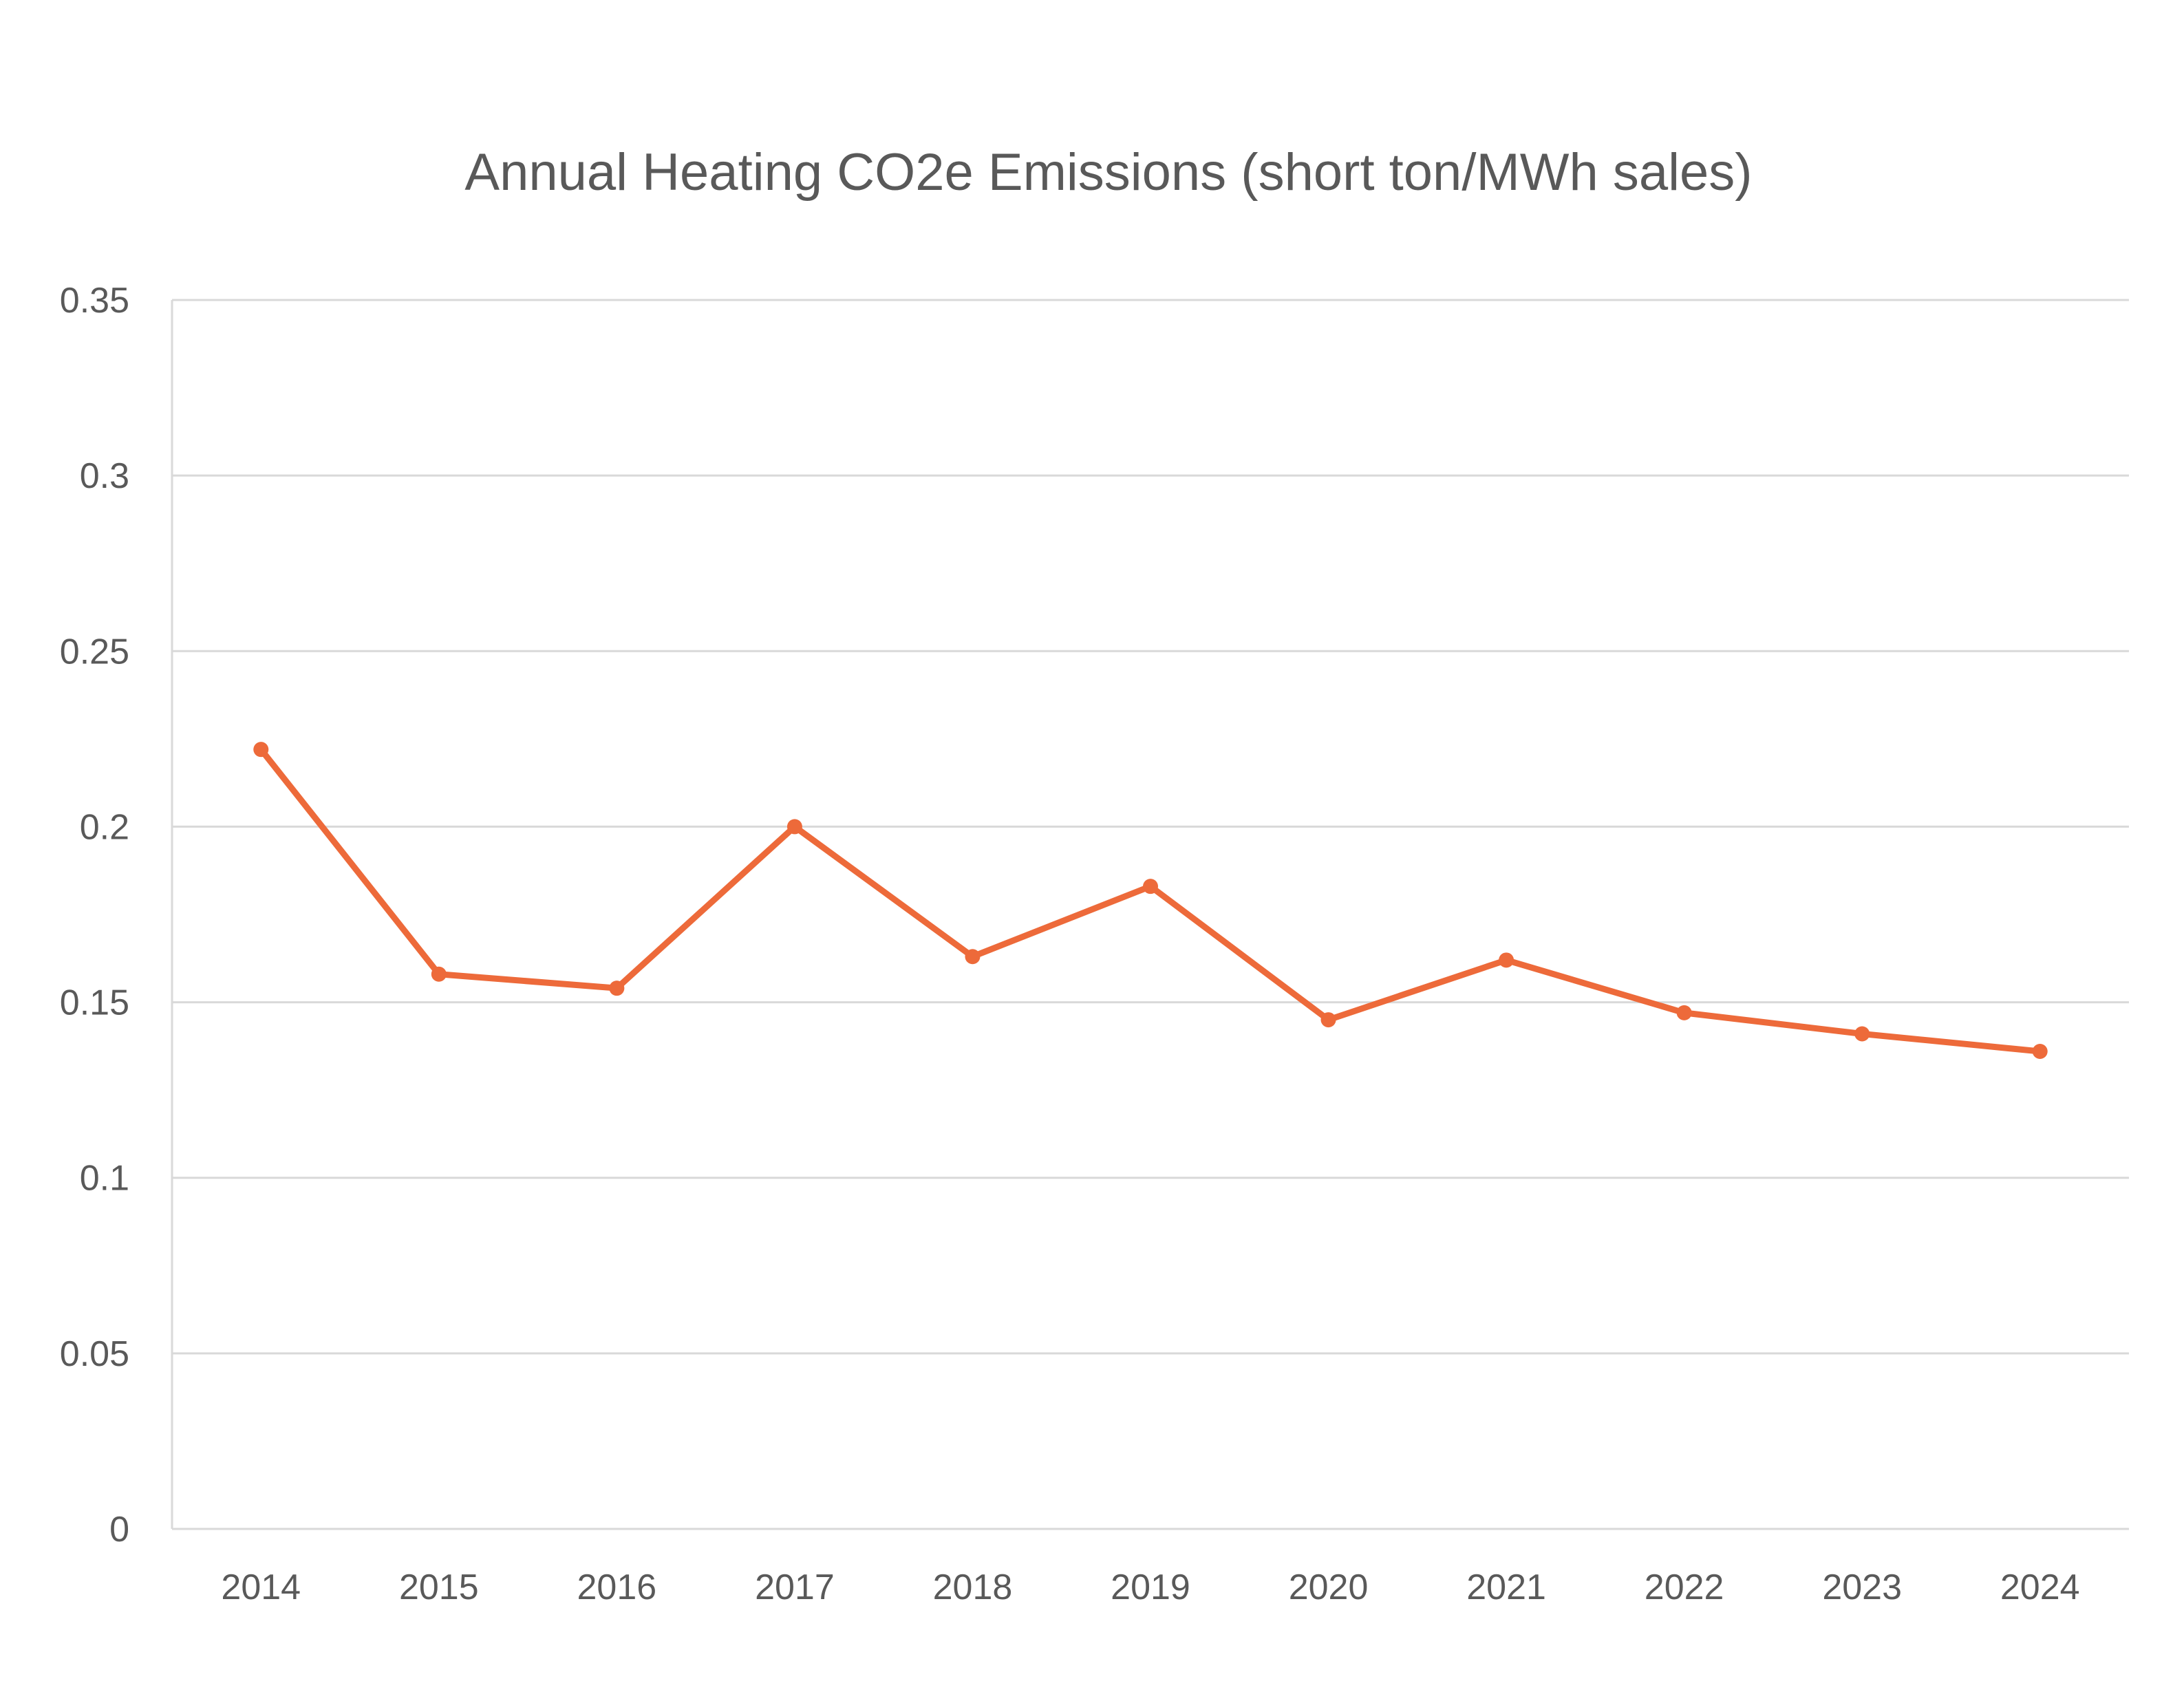  What do you see at coordinates (261, 1587) in the screenshot?
I see `x-tick-label: 2014` at bounding box center [261, 1587].